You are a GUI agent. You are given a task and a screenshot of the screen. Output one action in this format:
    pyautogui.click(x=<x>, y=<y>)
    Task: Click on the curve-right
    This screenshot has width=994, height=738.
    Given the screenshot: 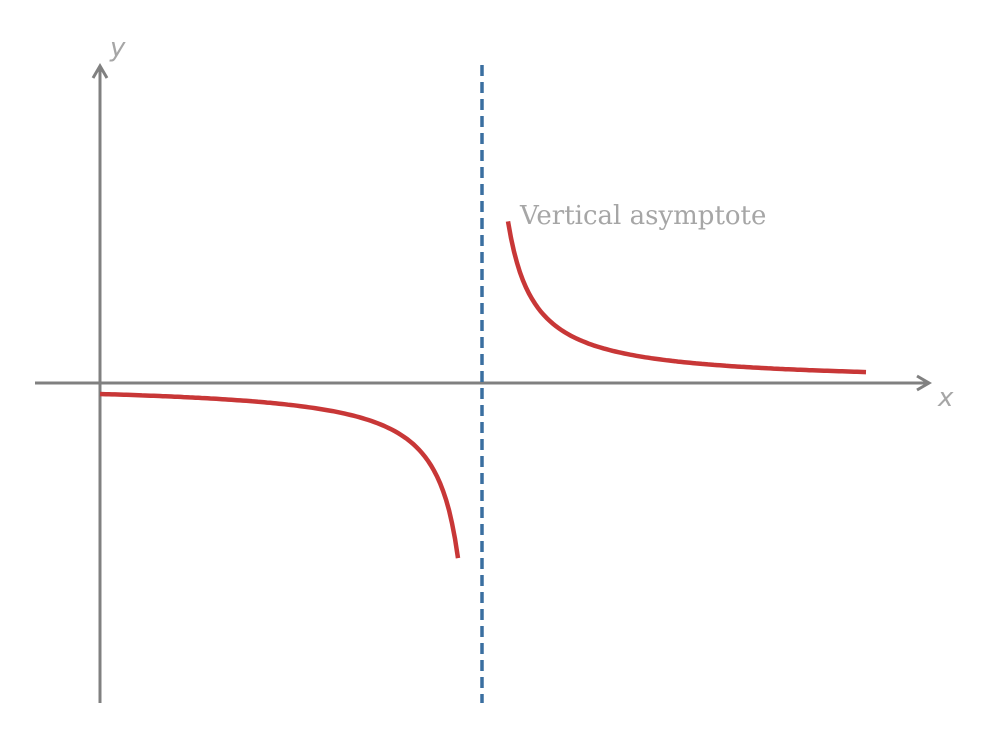 What is the action you would take?
    pyautogui.click(x=686, y=297)
    